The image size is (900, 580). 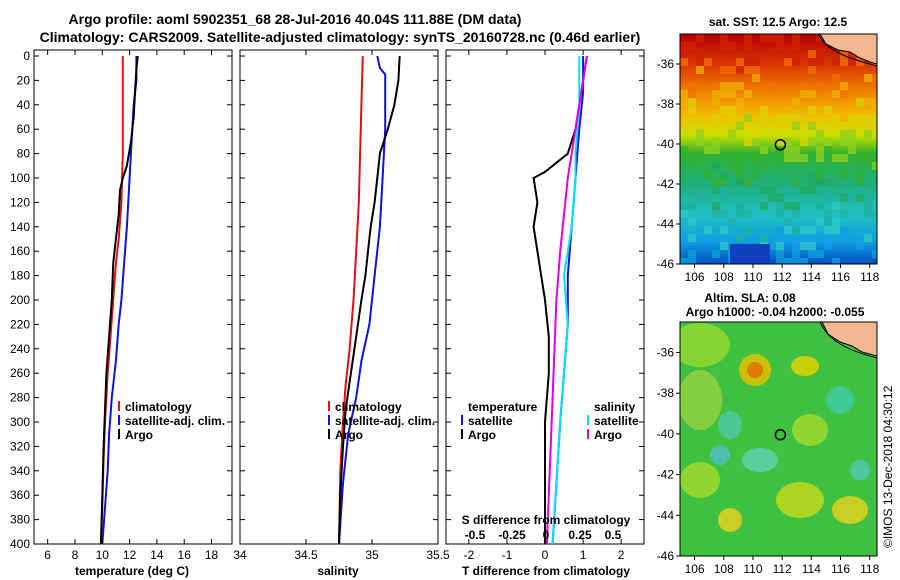 What do you see at coordinates (20, 251) in the screenshot?
I see `y-tick-label: 160` at bounding box center [20, 251].